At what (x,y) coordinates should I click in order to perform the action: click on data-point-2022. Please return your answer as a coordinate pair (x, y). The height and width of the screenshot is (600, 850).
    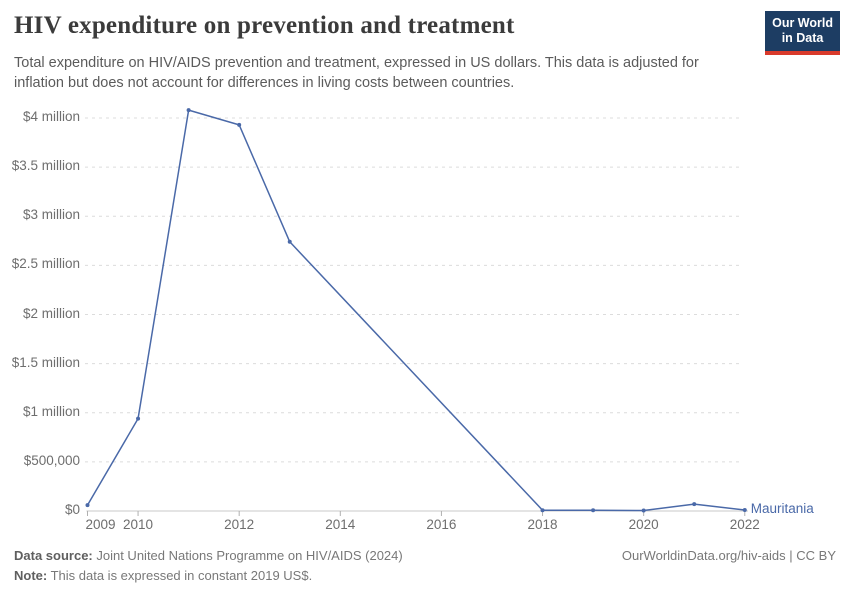
    Looking at the image, I should click on (744, 510).